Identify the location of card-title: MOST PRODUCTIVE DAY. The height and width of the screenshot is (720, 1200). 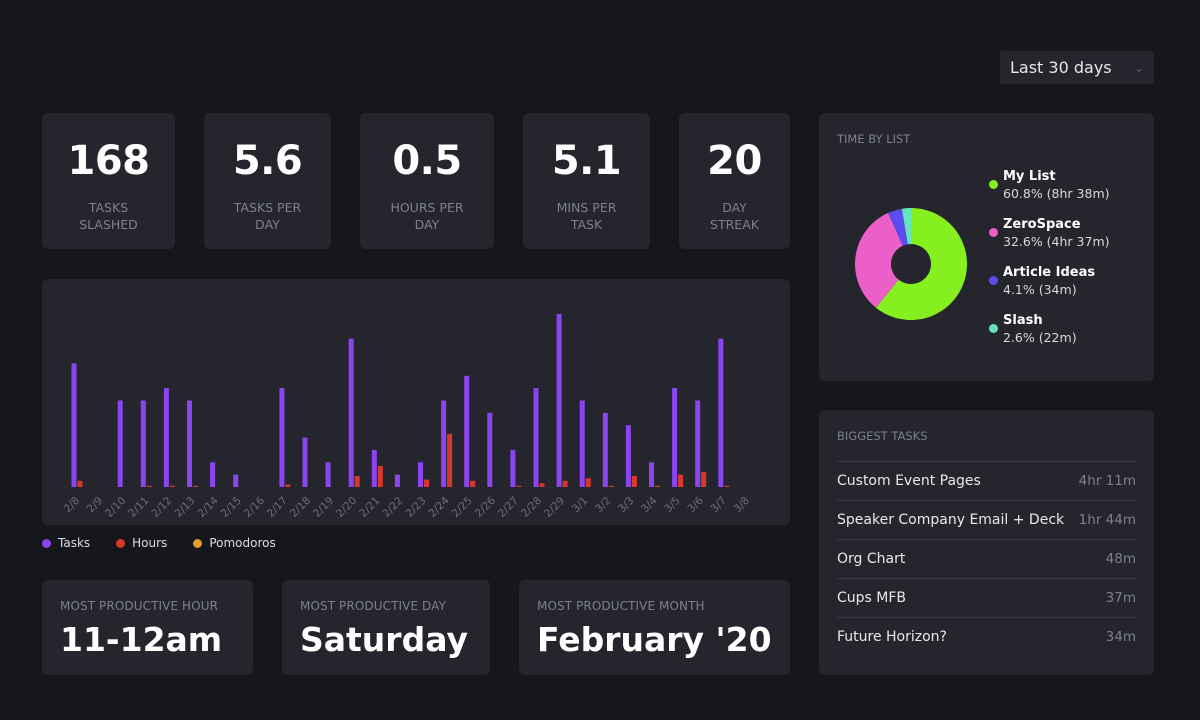
(373, 606).